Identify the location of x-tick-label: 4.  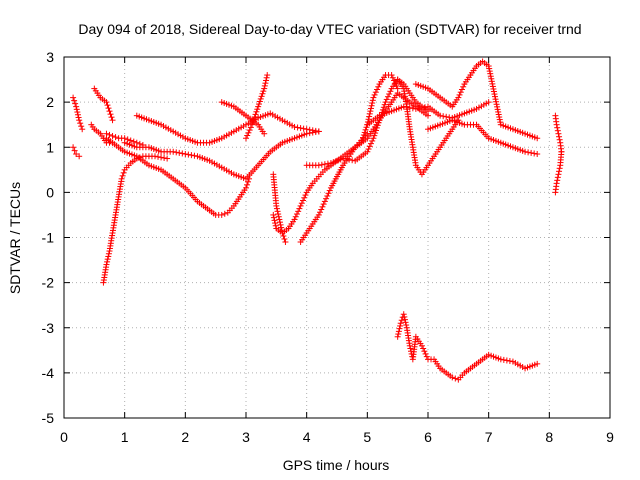
(307, 437).